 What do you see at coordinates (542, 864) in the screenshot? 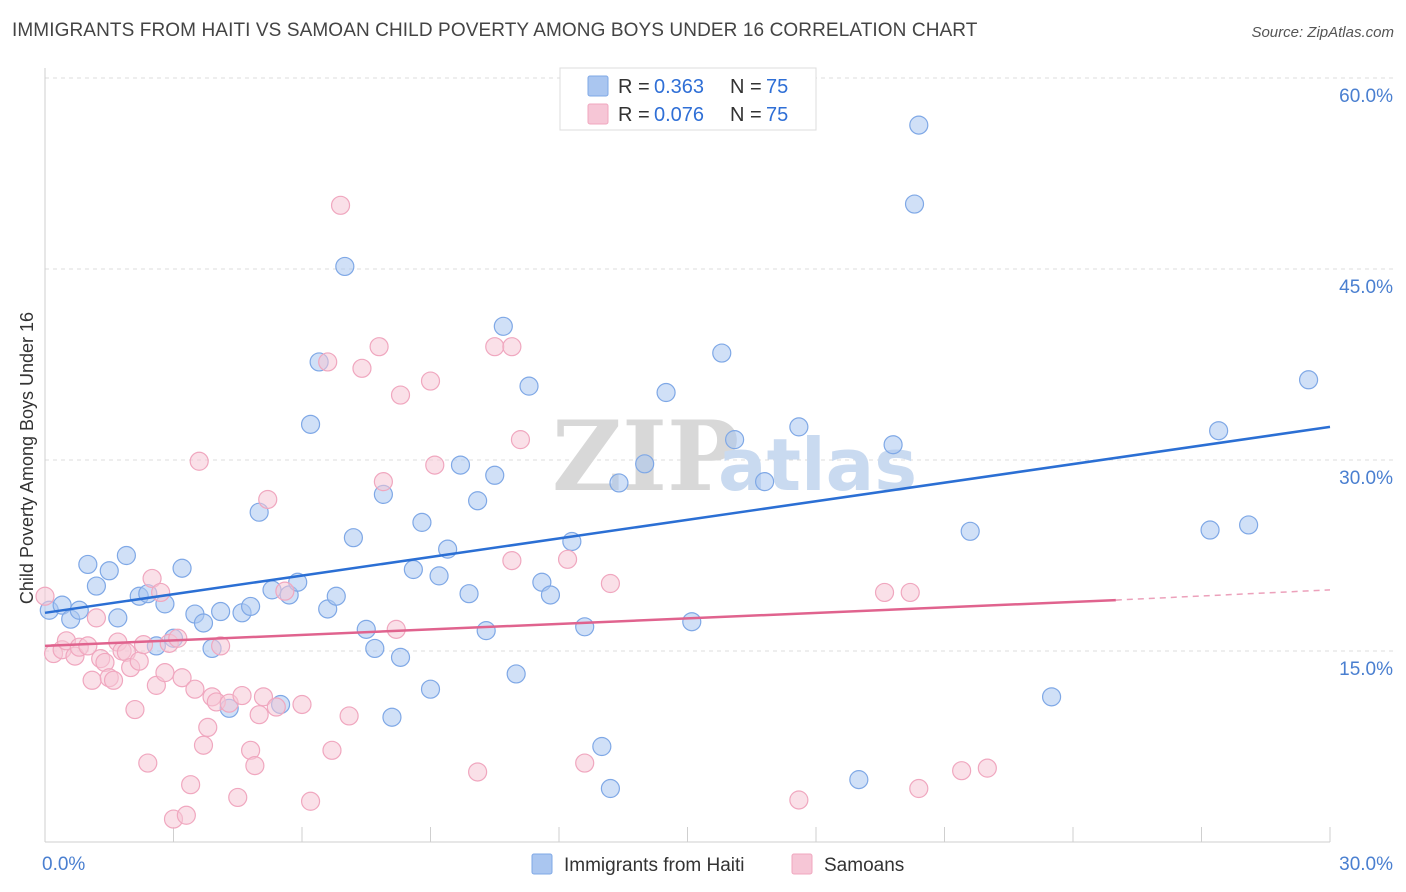
I see `bottom-legend-swatch-haiti` at bounding box center [542, 864].